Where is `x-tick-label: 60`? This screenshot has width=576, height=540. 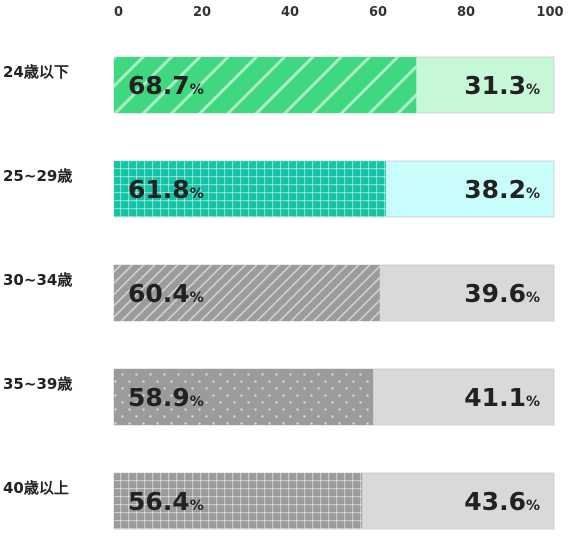
x-tick-label: 60 is located at coordinates (378, 12).